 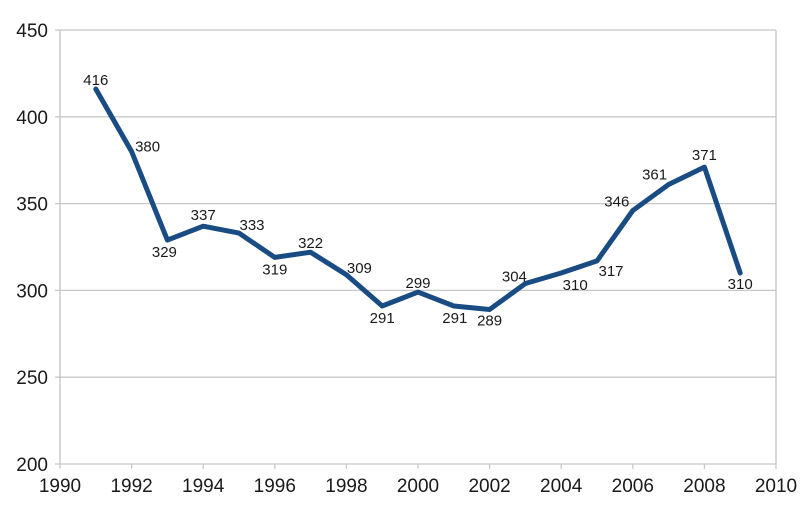 What do you see at coordinates (310, 243) in the screenshot?
I see `data-point-label: 322` at bounding box center [310, 243].